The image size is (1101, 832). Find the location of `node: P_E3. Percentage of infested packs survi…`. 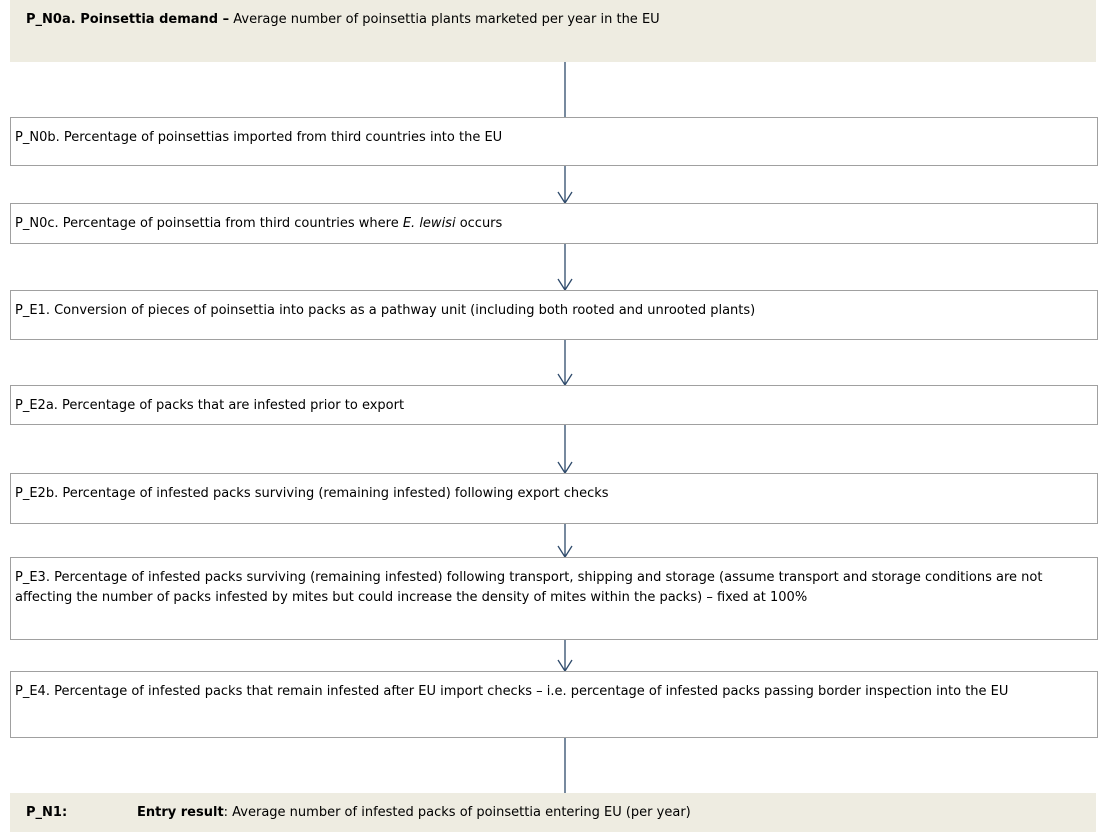

node: P_E3. Percentage of infested packs survi… is located at coordinates (554, 598).